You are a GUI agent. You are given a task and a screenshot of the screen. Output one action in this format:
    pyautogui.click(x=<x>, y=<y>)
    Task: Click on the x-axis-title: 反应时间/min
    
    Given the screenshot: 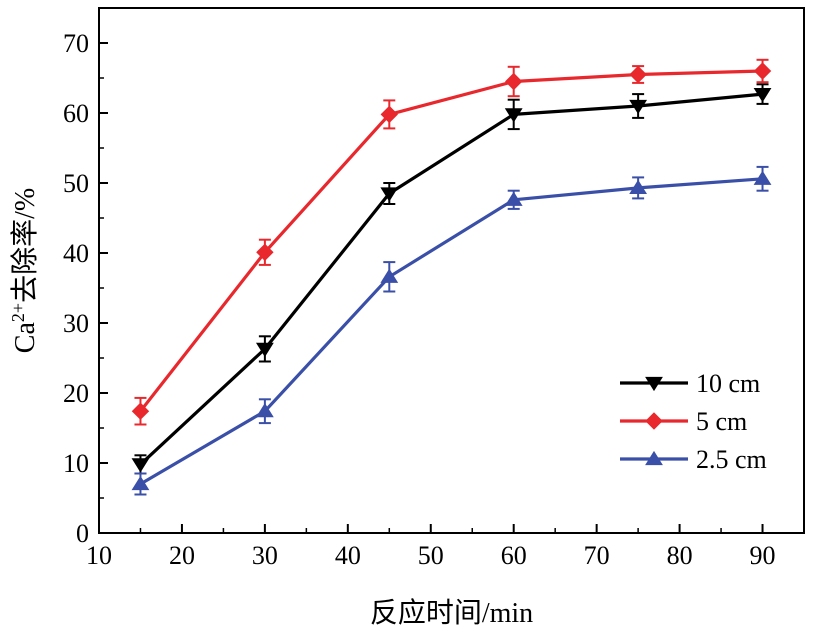 What is the action you would take?
    pyautogui.click(x=451, y=613)
    